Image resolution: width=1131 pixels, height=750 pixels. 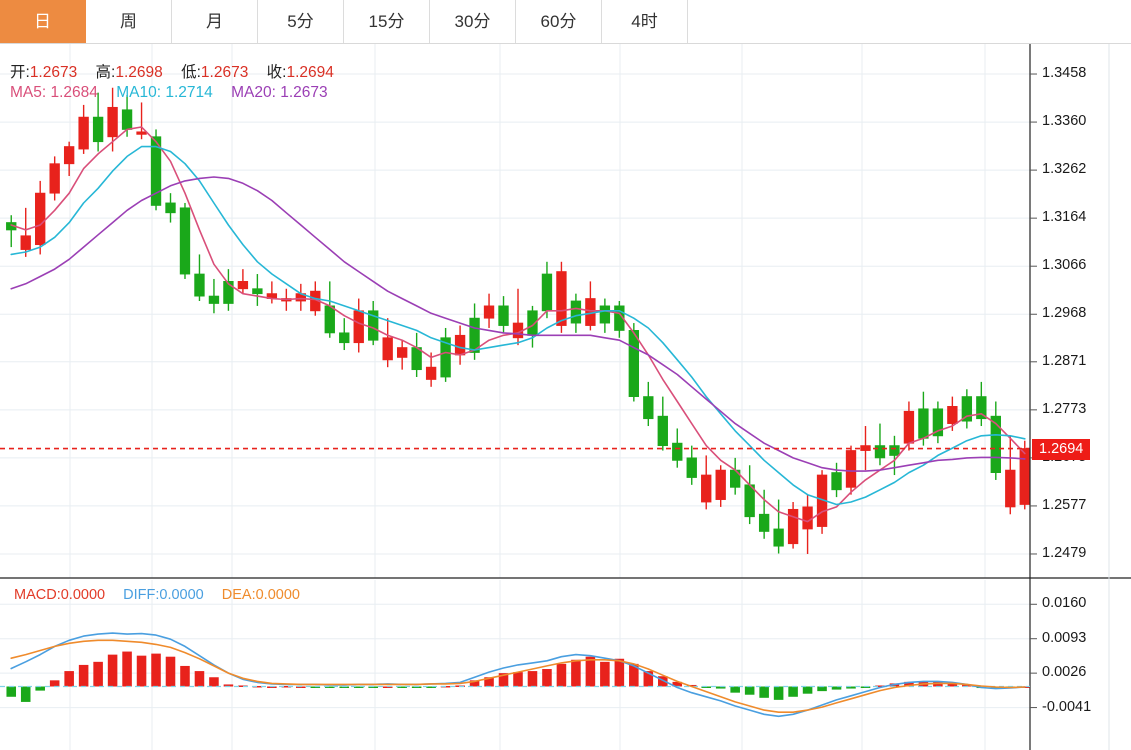 I want to click on timeframe-tabbar: 日周月 5分 15分 30分 60分 4时, so click(x=565, y=22).